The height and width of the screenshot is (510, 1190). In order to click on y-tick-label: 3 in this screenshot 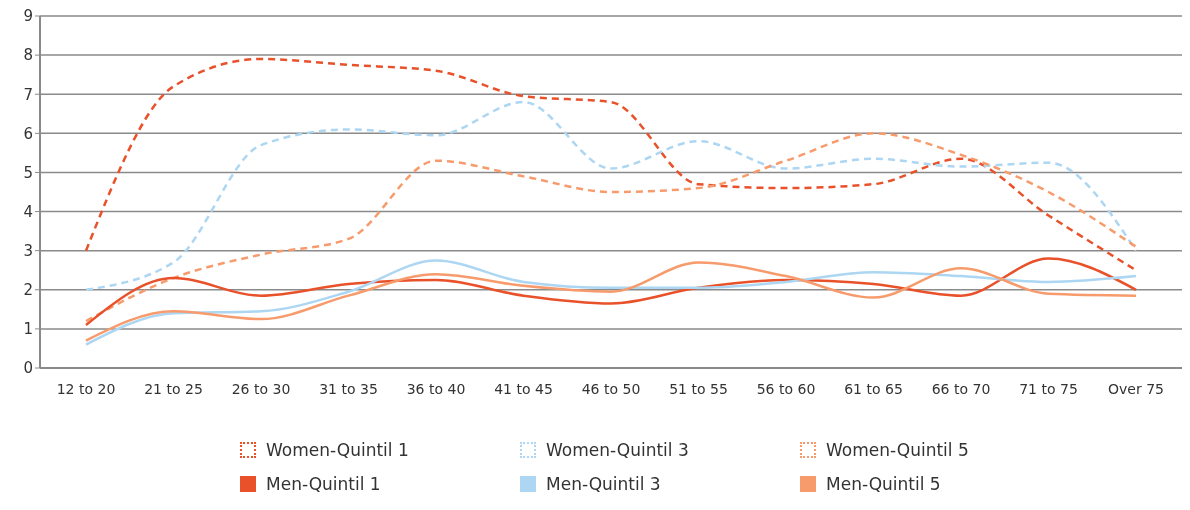, I will do `click(28, 250)`.